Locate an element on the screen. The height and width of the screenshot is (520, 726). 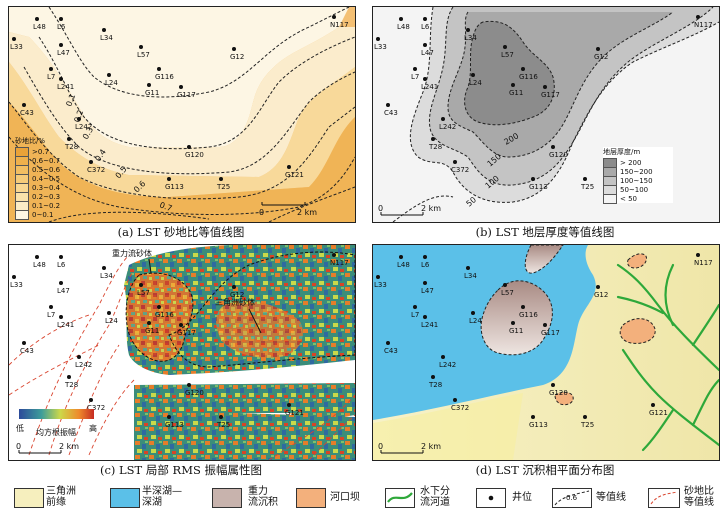
legend-swatch is located at coordinates (610, 198).